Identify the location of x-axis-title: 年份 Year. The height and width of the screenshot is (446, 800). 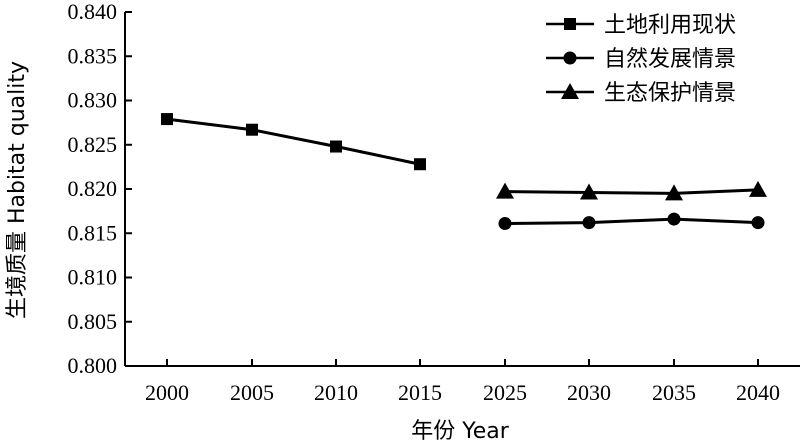
(460, 431).